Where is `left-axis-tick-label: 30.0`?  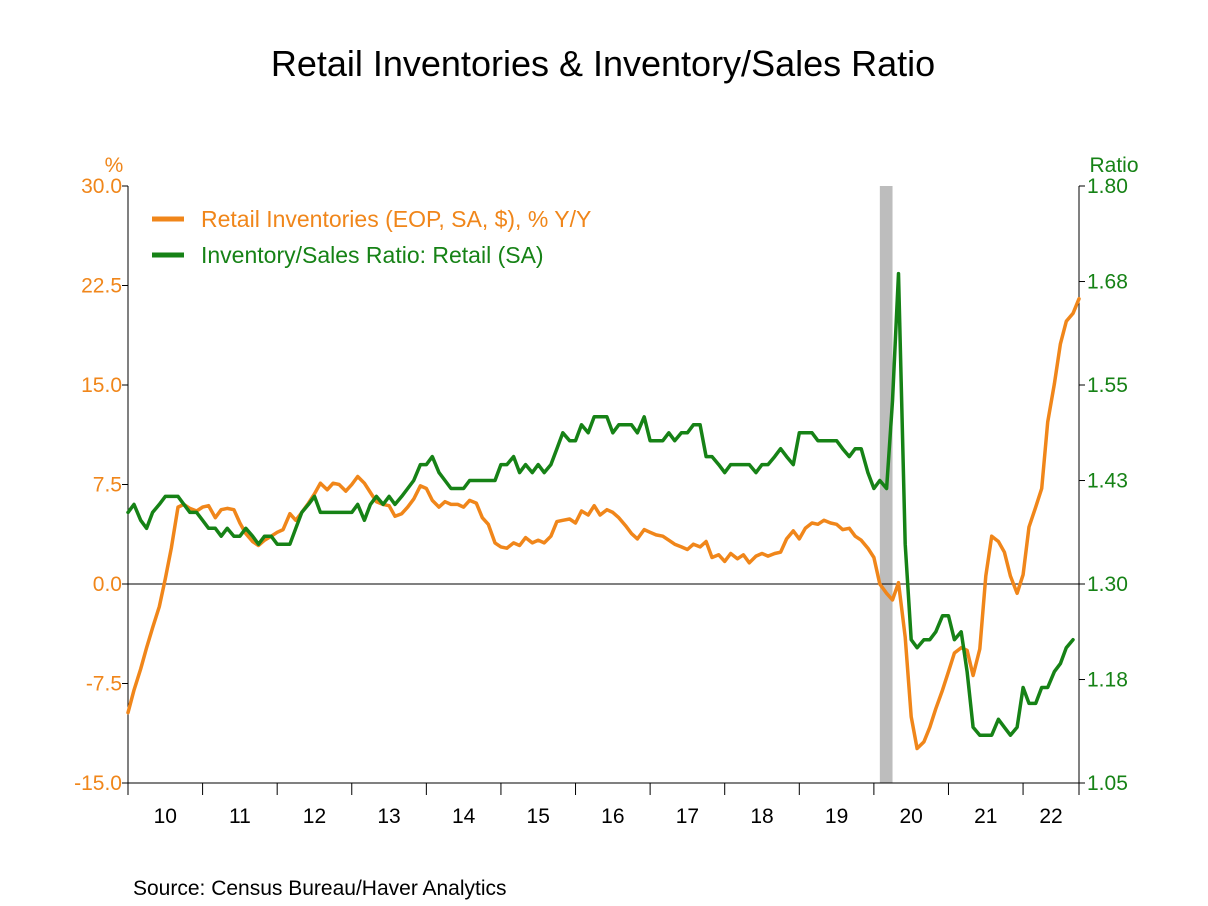
left-axis-tick-label: 30.0 is located at coordinates (101, 186).